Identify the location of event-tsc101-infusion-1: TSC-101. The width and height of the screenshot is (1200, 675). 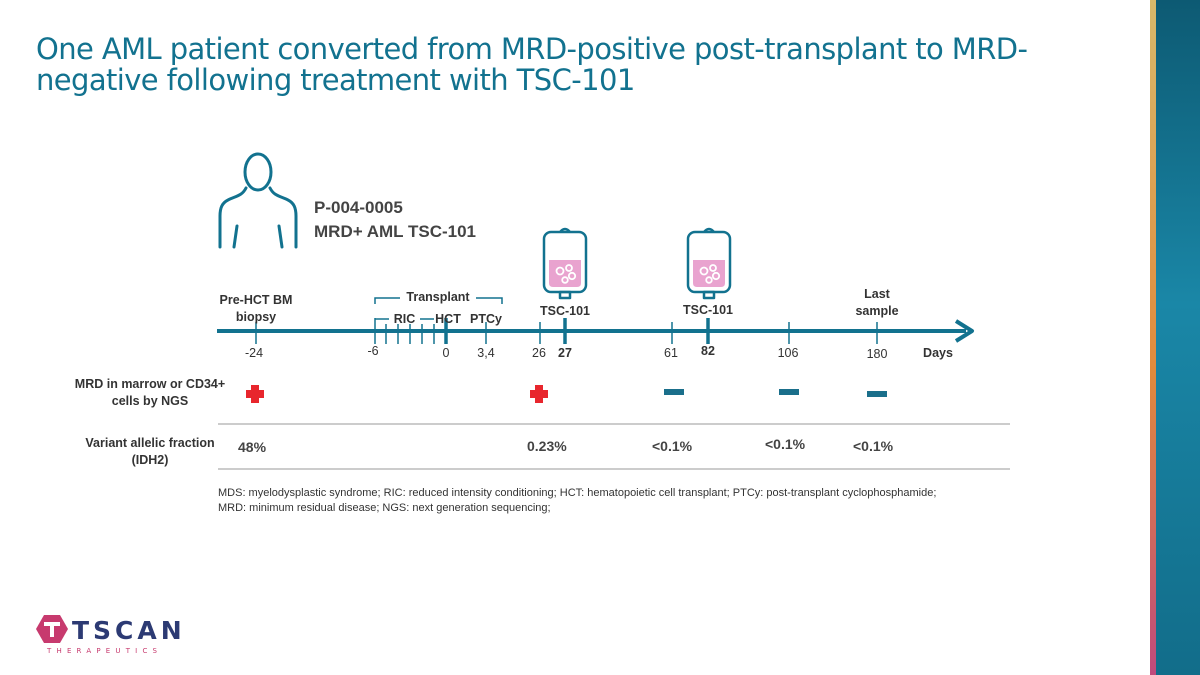
(565, 311).